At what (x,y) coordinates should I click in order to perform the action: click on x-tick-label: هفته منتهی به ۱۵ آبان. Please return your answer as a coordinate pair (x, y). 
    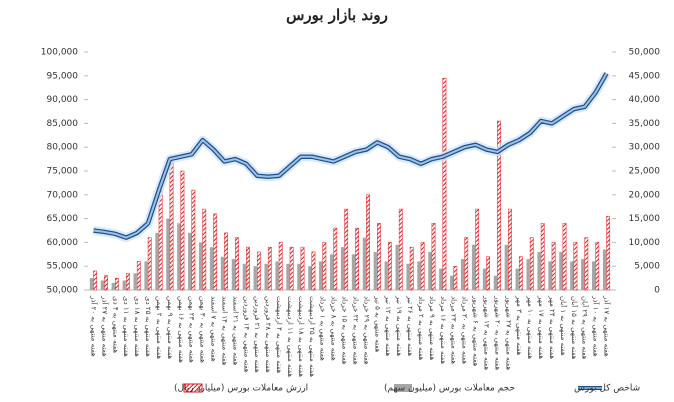
    Looking at the image, I should click on (574, 328).